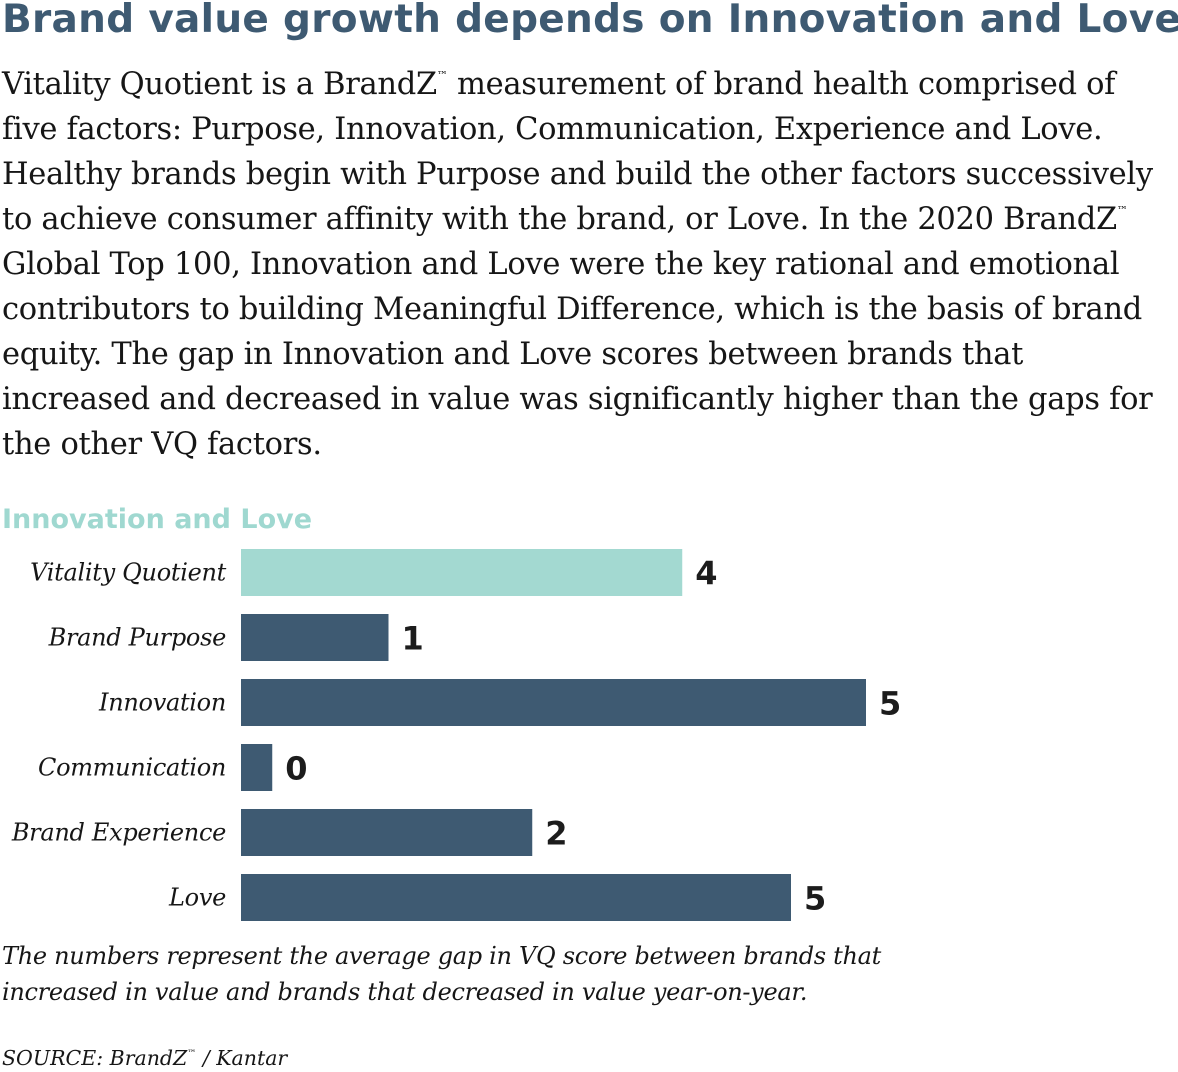 The width and height of the screenshot is (1178, 1072). I want to click on source-credit: SOURCE: BrandZ™ / Kantar, so click(144, 1058).